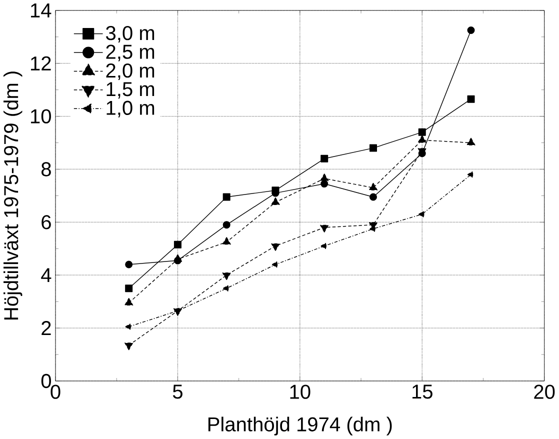 The width and height of the screenshot is (559, 439). Describe the element at coordinates (300, 426) in the screenshot. I see `x-axis-title: Planthöjd 1974 (dm )` at that location.